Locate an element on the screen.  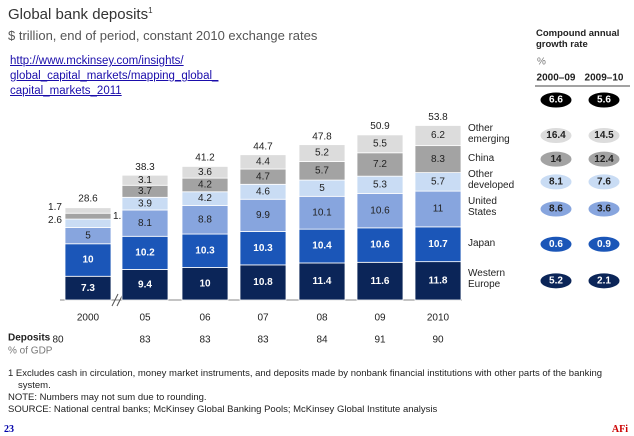
growth-value: 0.6 is located at coordinates (556, 244).